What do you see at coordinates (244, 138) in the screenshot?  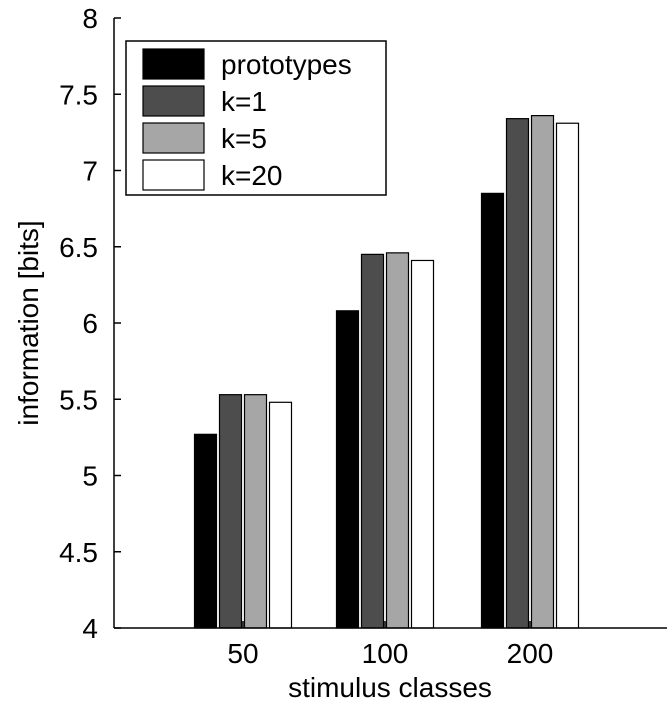 I see `legend-label: k=5` at bounding box center [244, 138].